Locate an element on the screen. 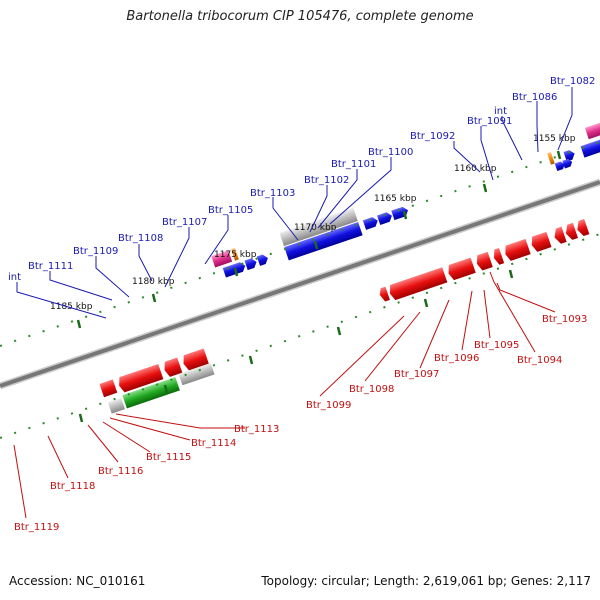  scale-label: 1165 kbp is located at coordinates (395, 199).